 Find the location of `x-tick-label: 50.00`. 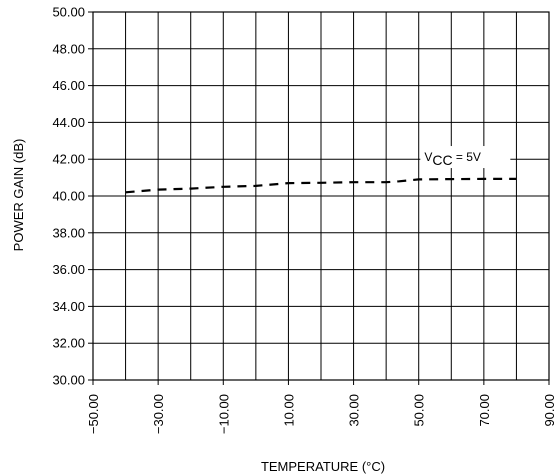

x-tick-label: 50.00 is located at coordinates (419, 410).